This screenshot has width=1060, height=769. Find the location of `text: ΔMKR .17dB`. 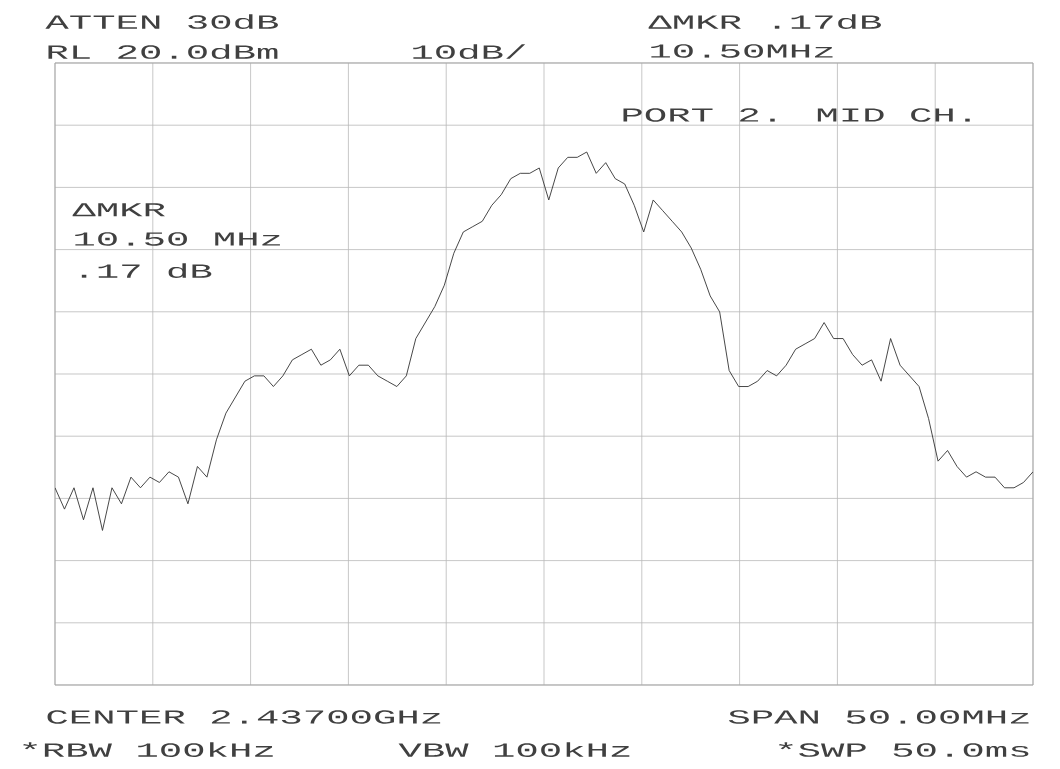

text: ΔMKR .17dB is located at coordinates (764, 21).